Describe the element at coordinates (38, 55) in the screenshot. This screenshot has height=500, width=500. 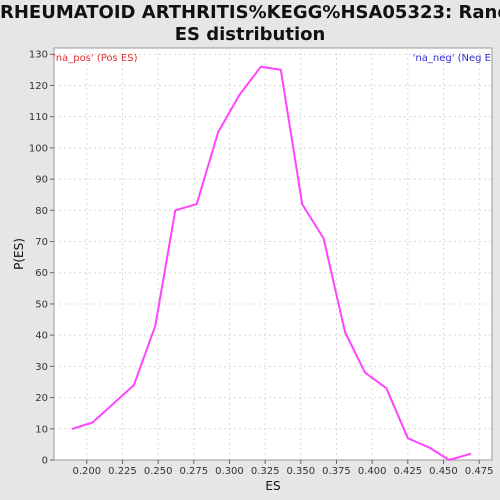
I see `y-tick-label: 130` at that location.